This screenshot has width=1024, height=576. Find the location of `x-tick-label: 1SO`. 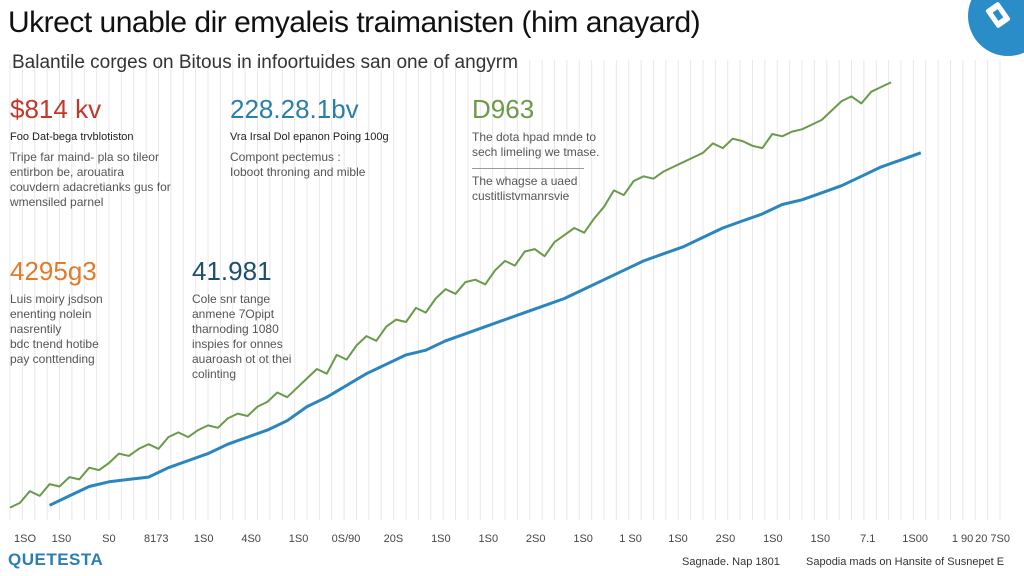

x-tick-label: 1SO is located at coordinates (25, 539).